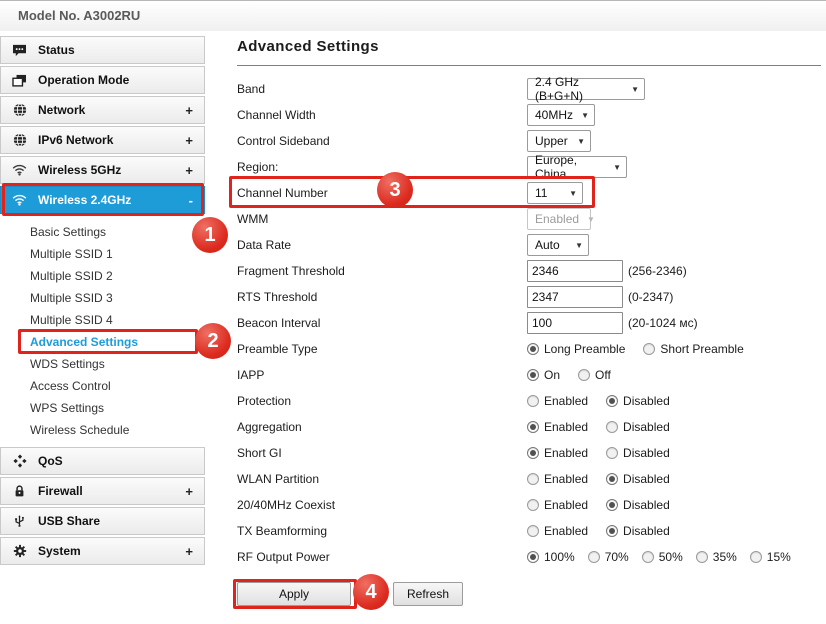  I want to click on channel-number-select: 11 ▼, so click(555, 193).